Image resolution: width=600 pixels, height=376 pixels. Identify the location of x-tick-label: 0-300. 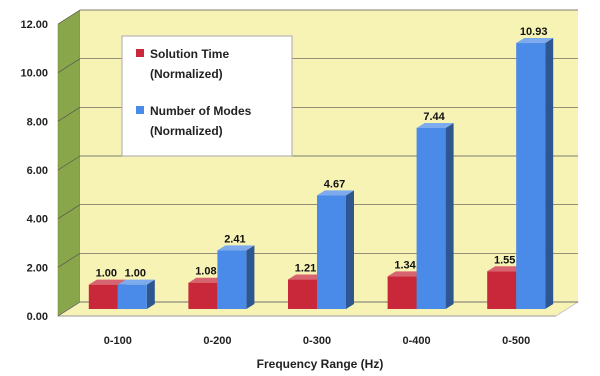
(317, 341).